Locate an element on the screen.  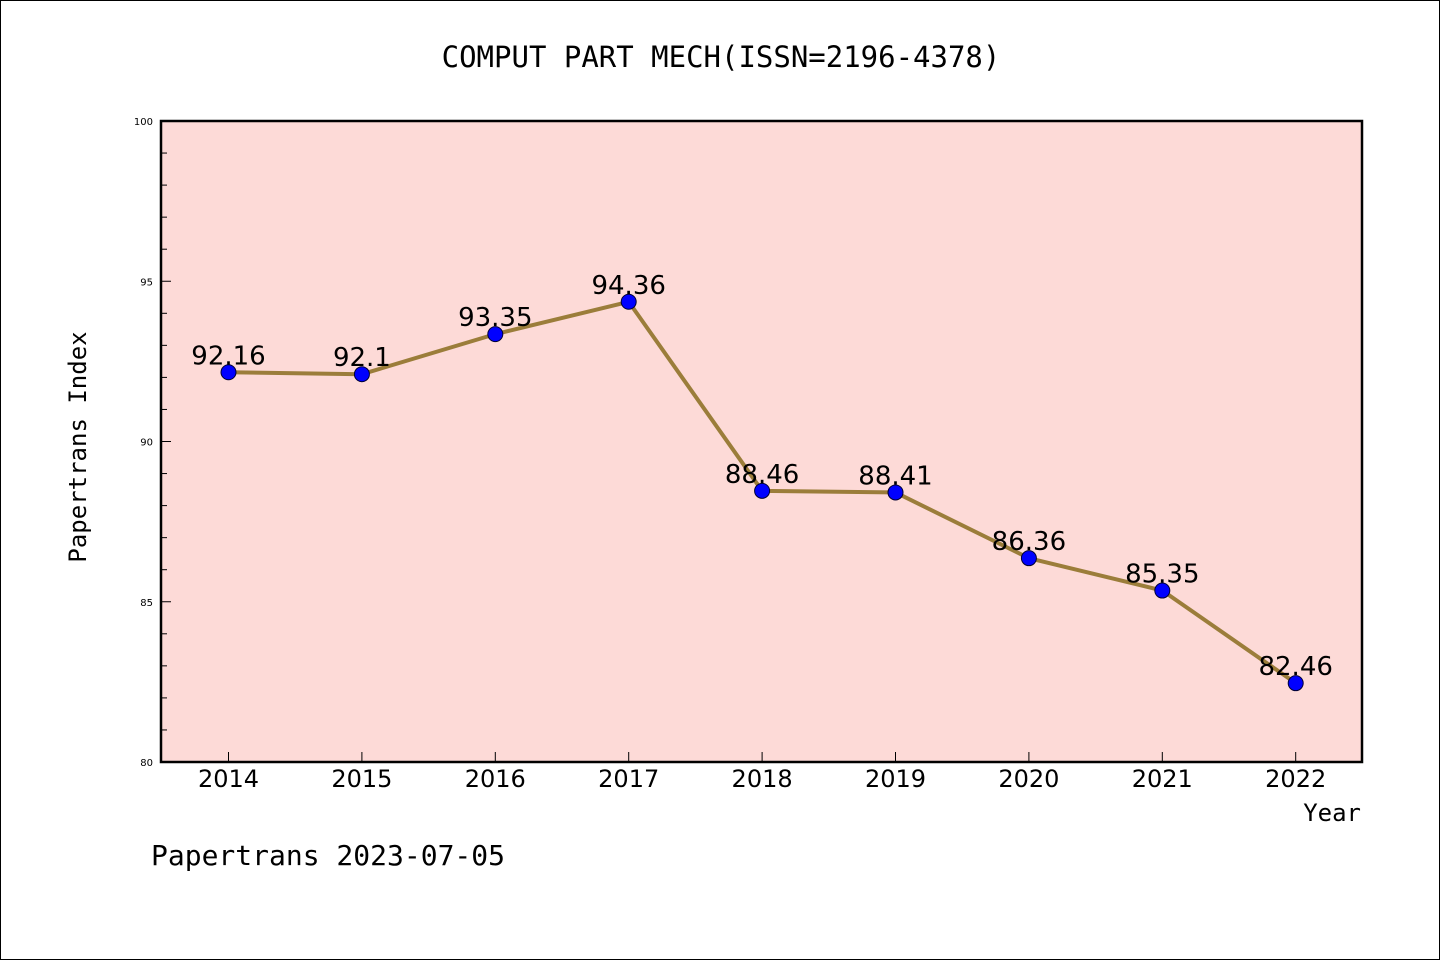
x-axis-label: Year is located at coordinates (1332, 813).